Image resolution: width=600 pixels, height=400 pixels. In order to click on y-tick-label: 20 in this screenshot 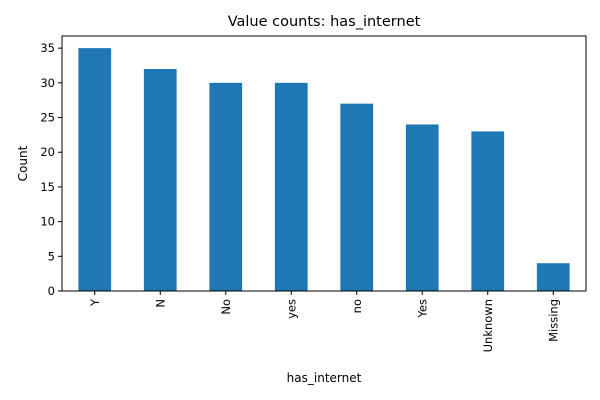, I will do `click(47, 152)`.